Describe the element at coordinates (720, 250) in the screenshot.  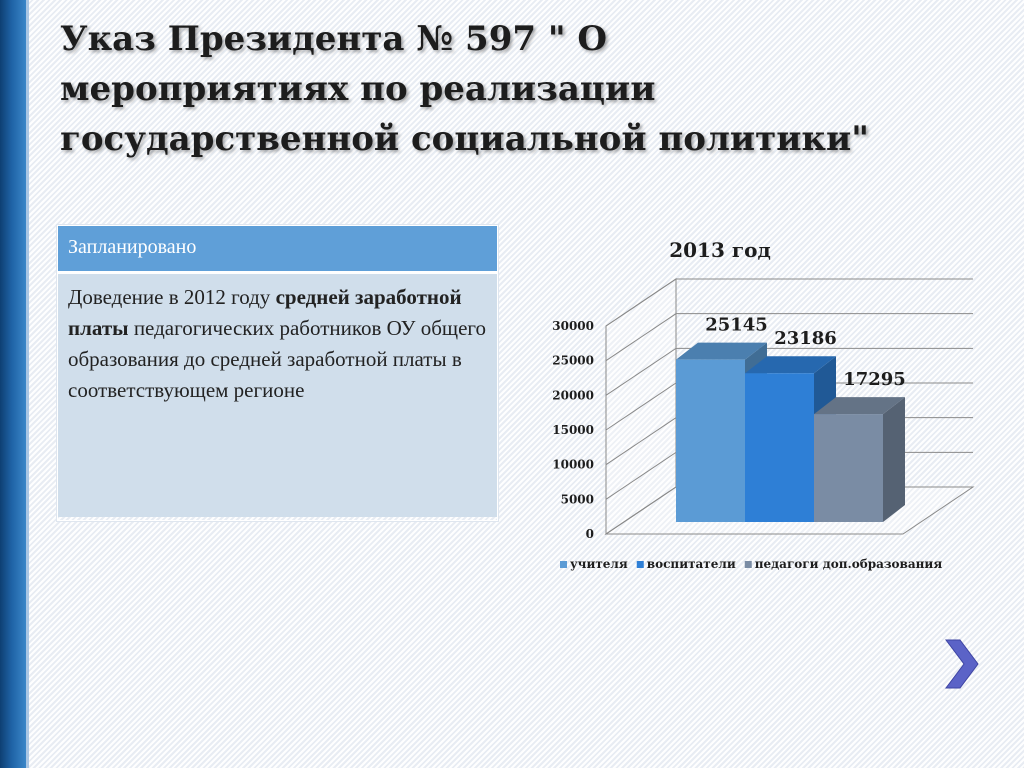
I see `chart-title: 2013 год` at that location.